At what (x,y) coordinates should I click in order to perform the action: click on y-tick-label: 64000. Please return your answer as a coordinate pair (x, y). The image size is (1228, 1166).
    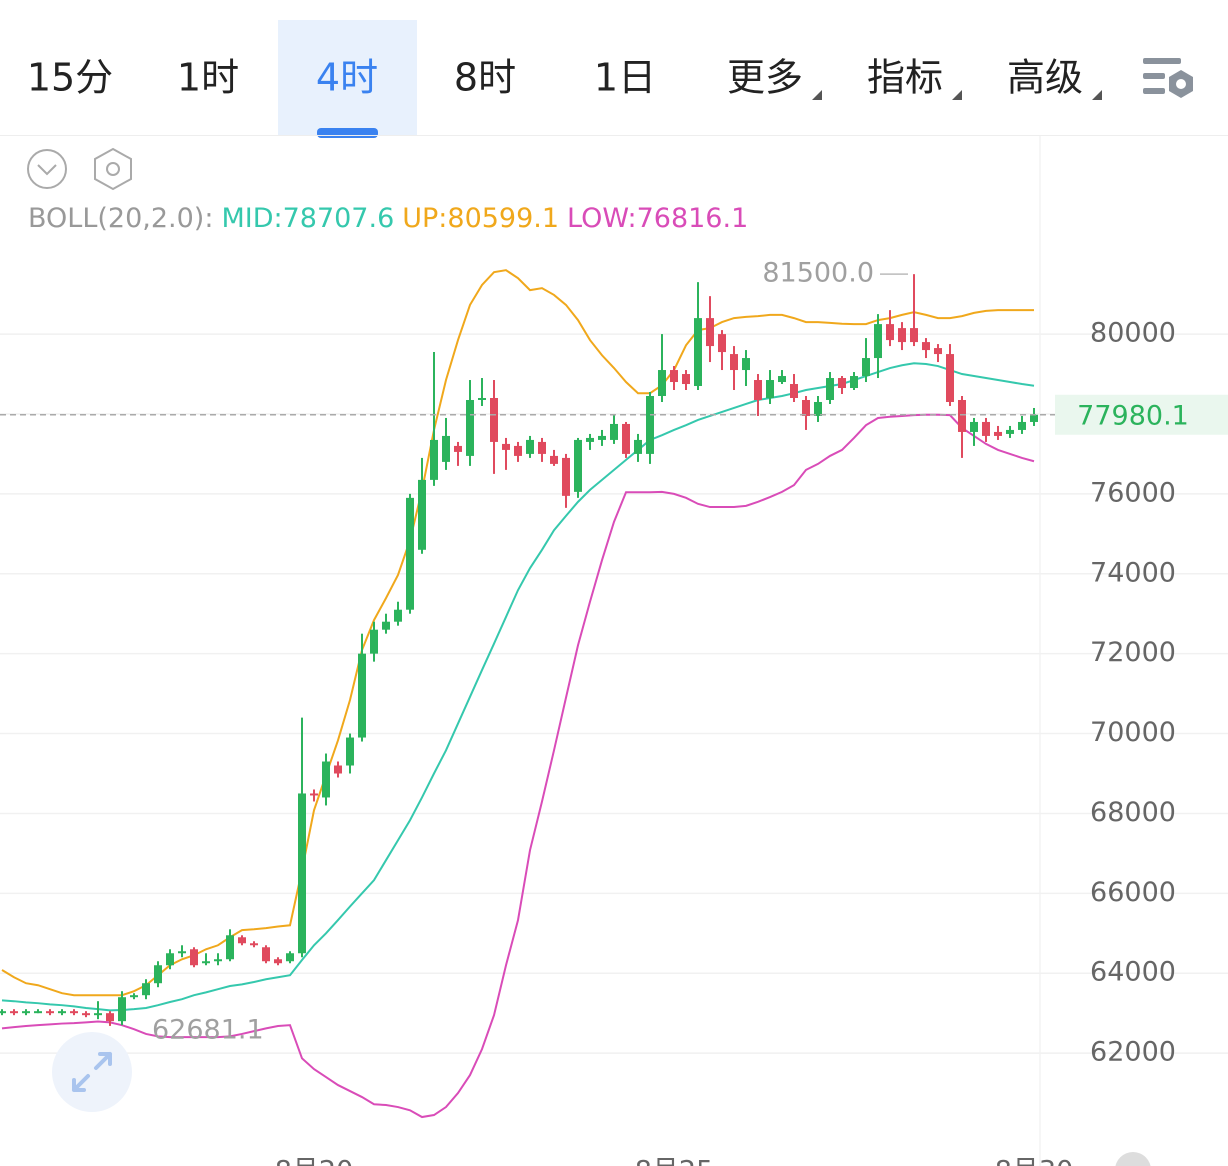
    Looking at the image, I should click on (1133, 972).